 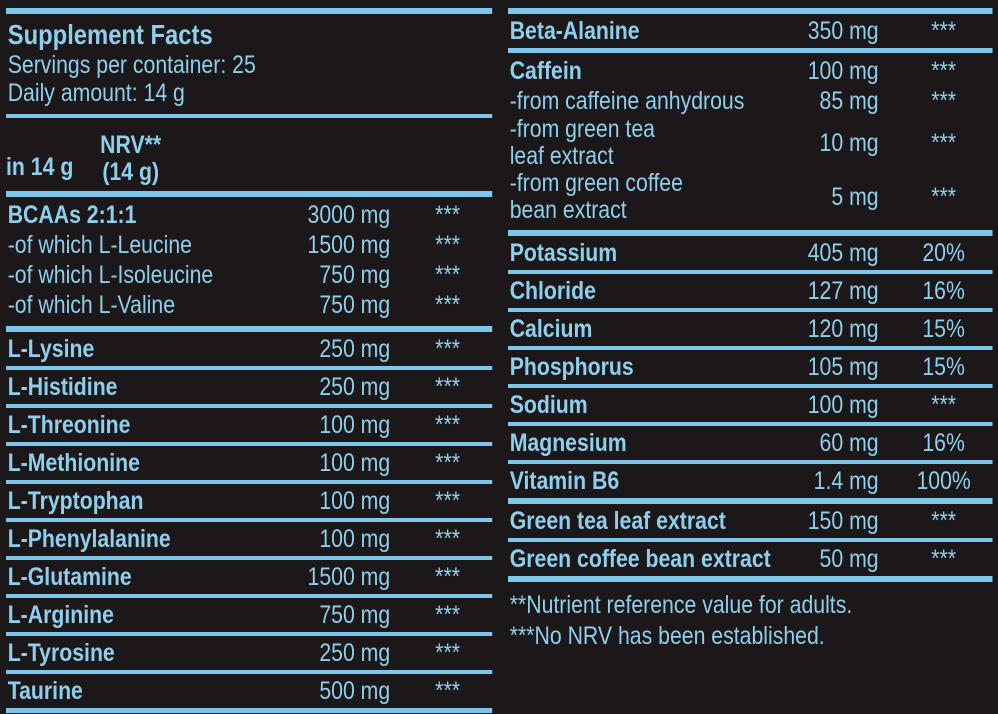 I want to click on ingredient-name: -of which L-Leucine, so click(x=99, y=244).